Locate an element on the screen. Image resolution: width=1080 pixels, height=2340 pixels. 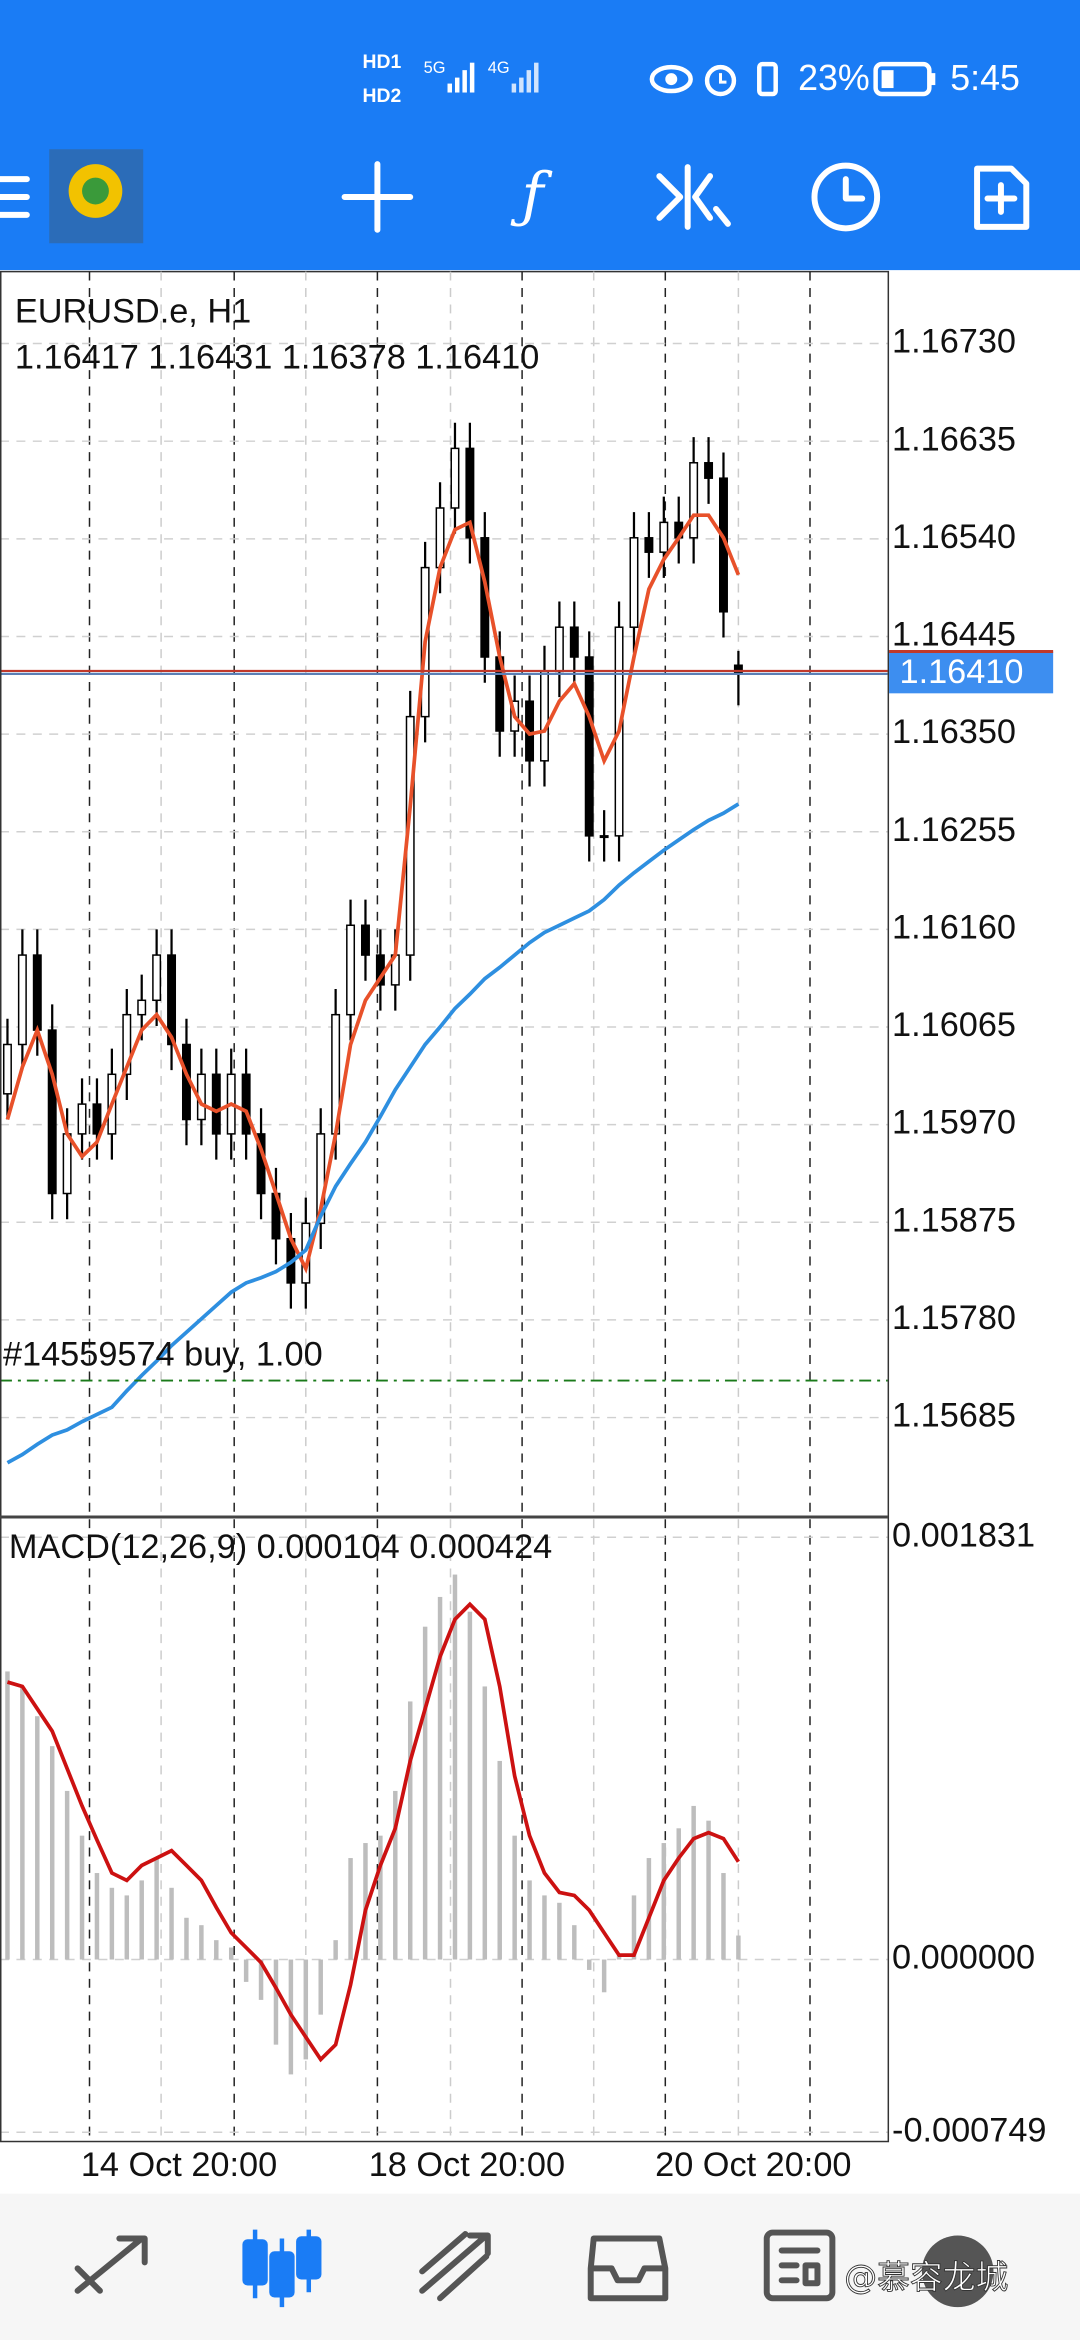
price-marker-label: 1.16410 is located at coordinates (962, 672).